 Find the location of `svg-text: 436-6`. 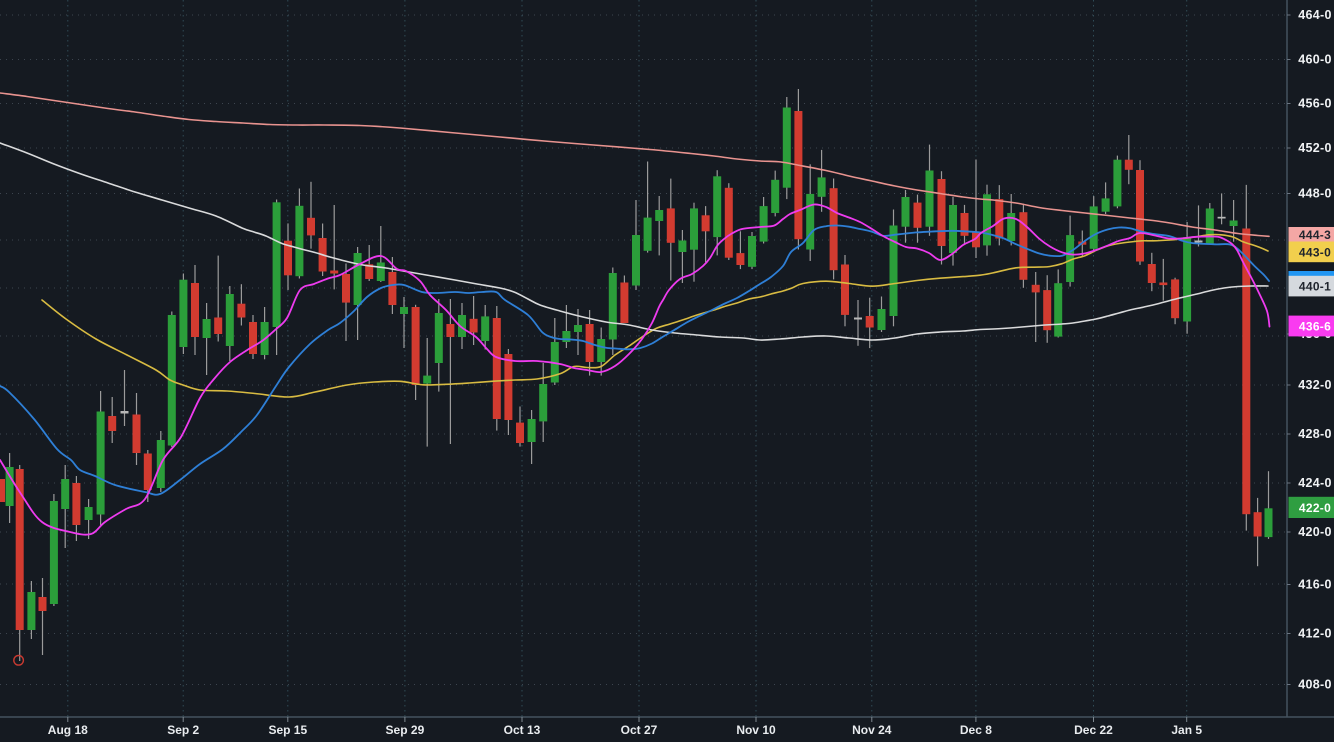

svg-text: 436-6 is located at coordinates (1315, 327).